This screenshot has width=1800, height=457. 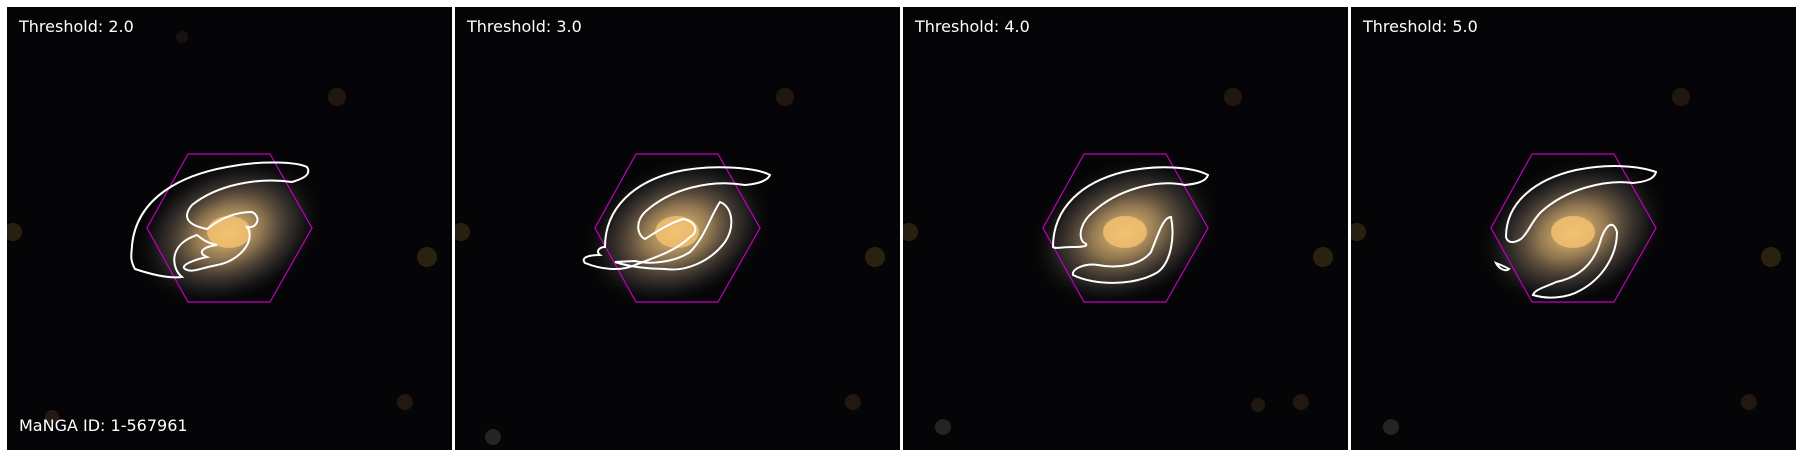 I want to click on threshold-label: Threshold: 4.0, so click(x=972, y=26).